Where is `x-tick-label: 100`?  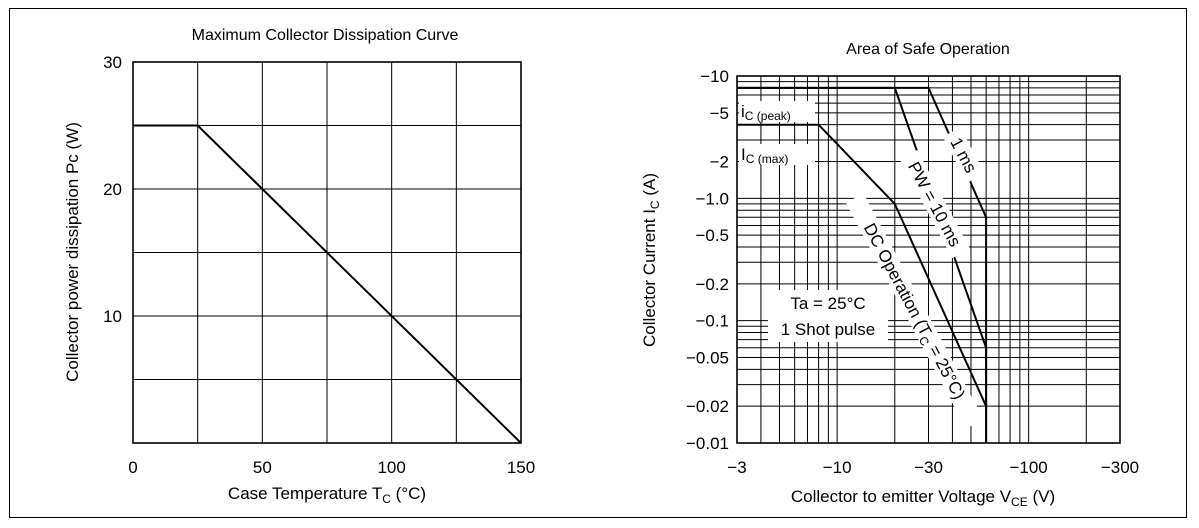
x-tick-label: 100 is located at coordinates (391, 467).